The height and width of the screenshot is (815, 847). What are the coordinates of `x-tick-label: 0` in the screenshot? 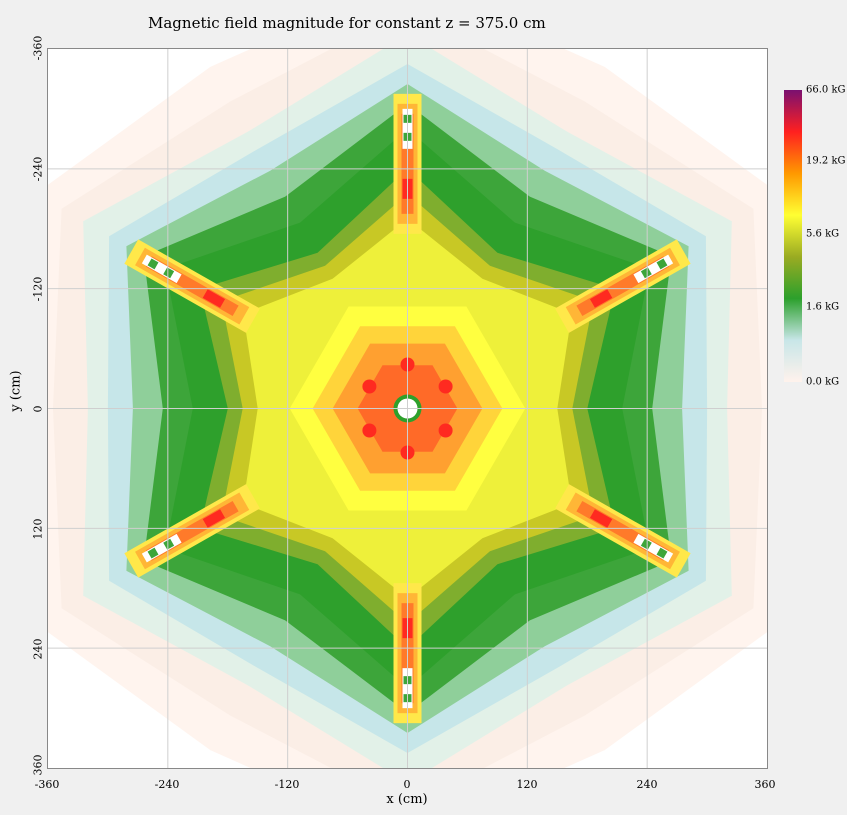 It's located at (407, 784).